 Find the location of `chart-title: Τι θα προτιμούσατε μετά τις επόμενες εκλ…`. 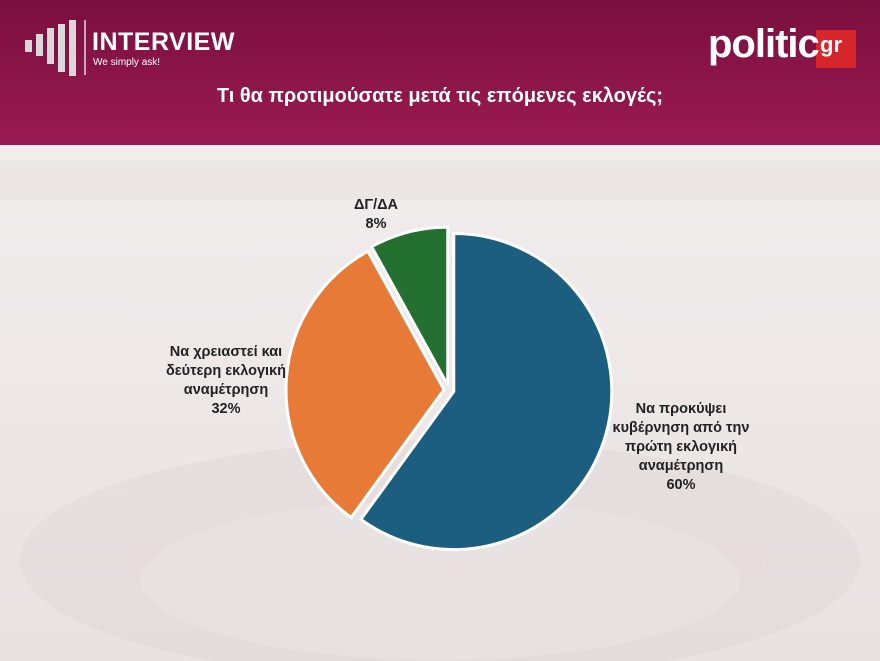

chart-title: Τι θα προτιμούσατε μετά τις επόμενες εκλ… is located at coordinates (440, 96).